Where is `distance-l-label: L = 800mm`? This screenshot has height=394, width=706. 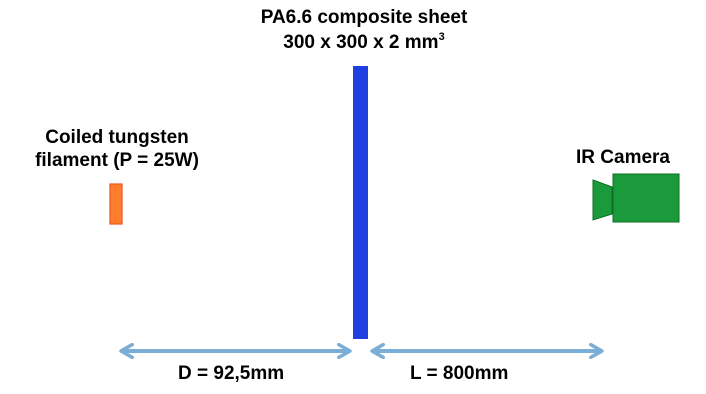 distance-l-label: L = 800mm is located at coordinates (459, 373).